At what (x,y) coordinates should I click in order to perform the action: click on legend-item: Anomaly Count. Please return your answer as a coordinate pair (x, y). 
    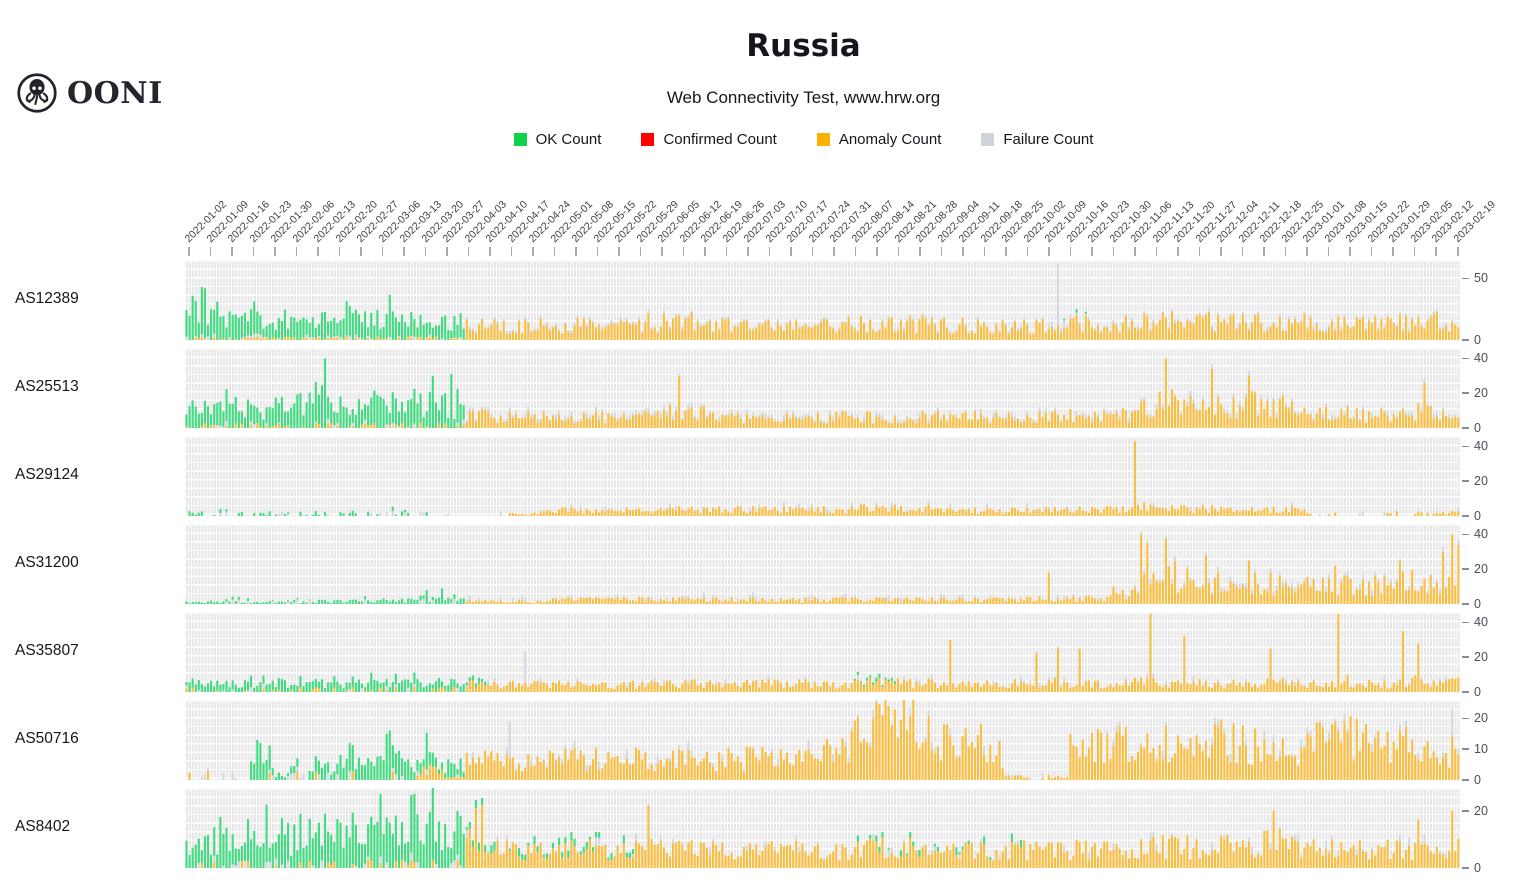
    Looking at the image, I should click on (879, 139).